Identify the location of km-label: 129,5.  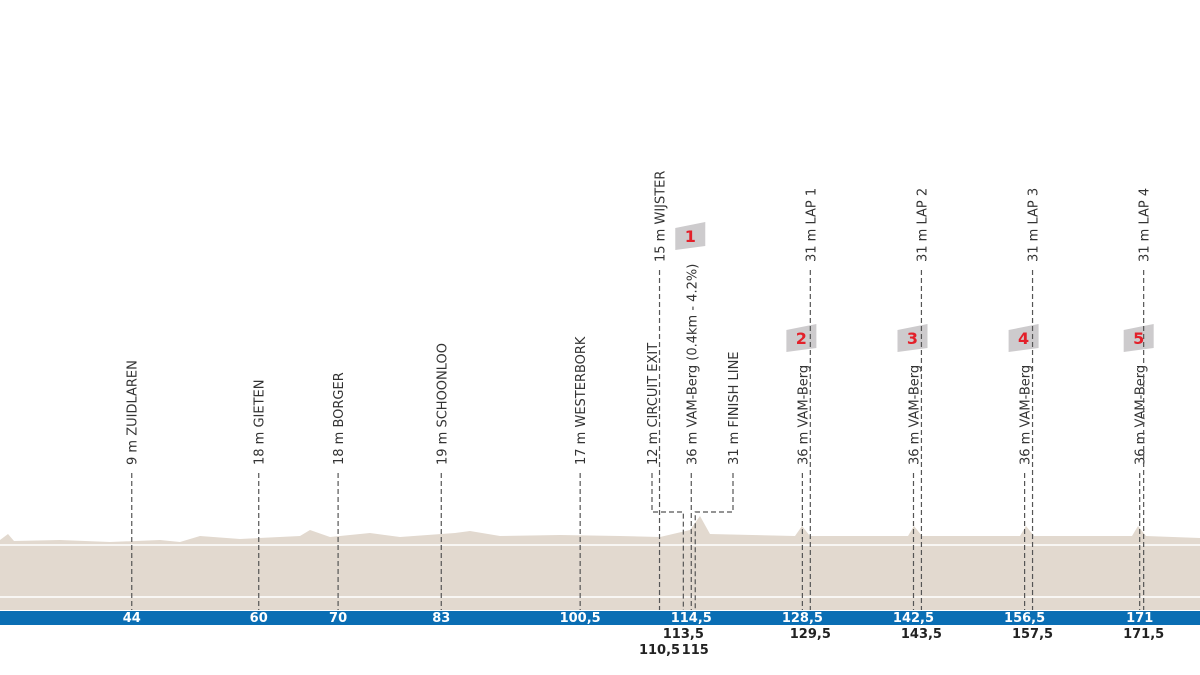
(810, 634).